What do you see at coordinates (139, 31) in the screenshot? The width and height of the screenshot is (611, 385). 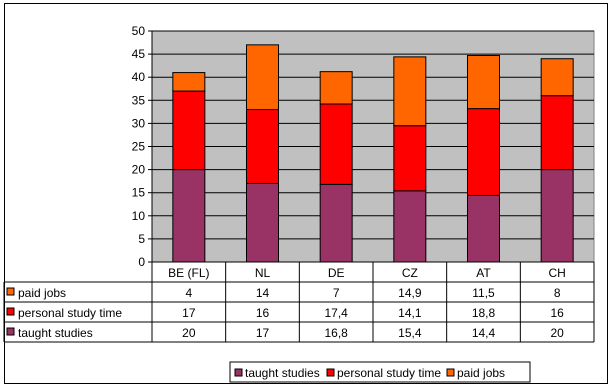 I see `y-tick-label: 50` at bounding box center [139, 31].